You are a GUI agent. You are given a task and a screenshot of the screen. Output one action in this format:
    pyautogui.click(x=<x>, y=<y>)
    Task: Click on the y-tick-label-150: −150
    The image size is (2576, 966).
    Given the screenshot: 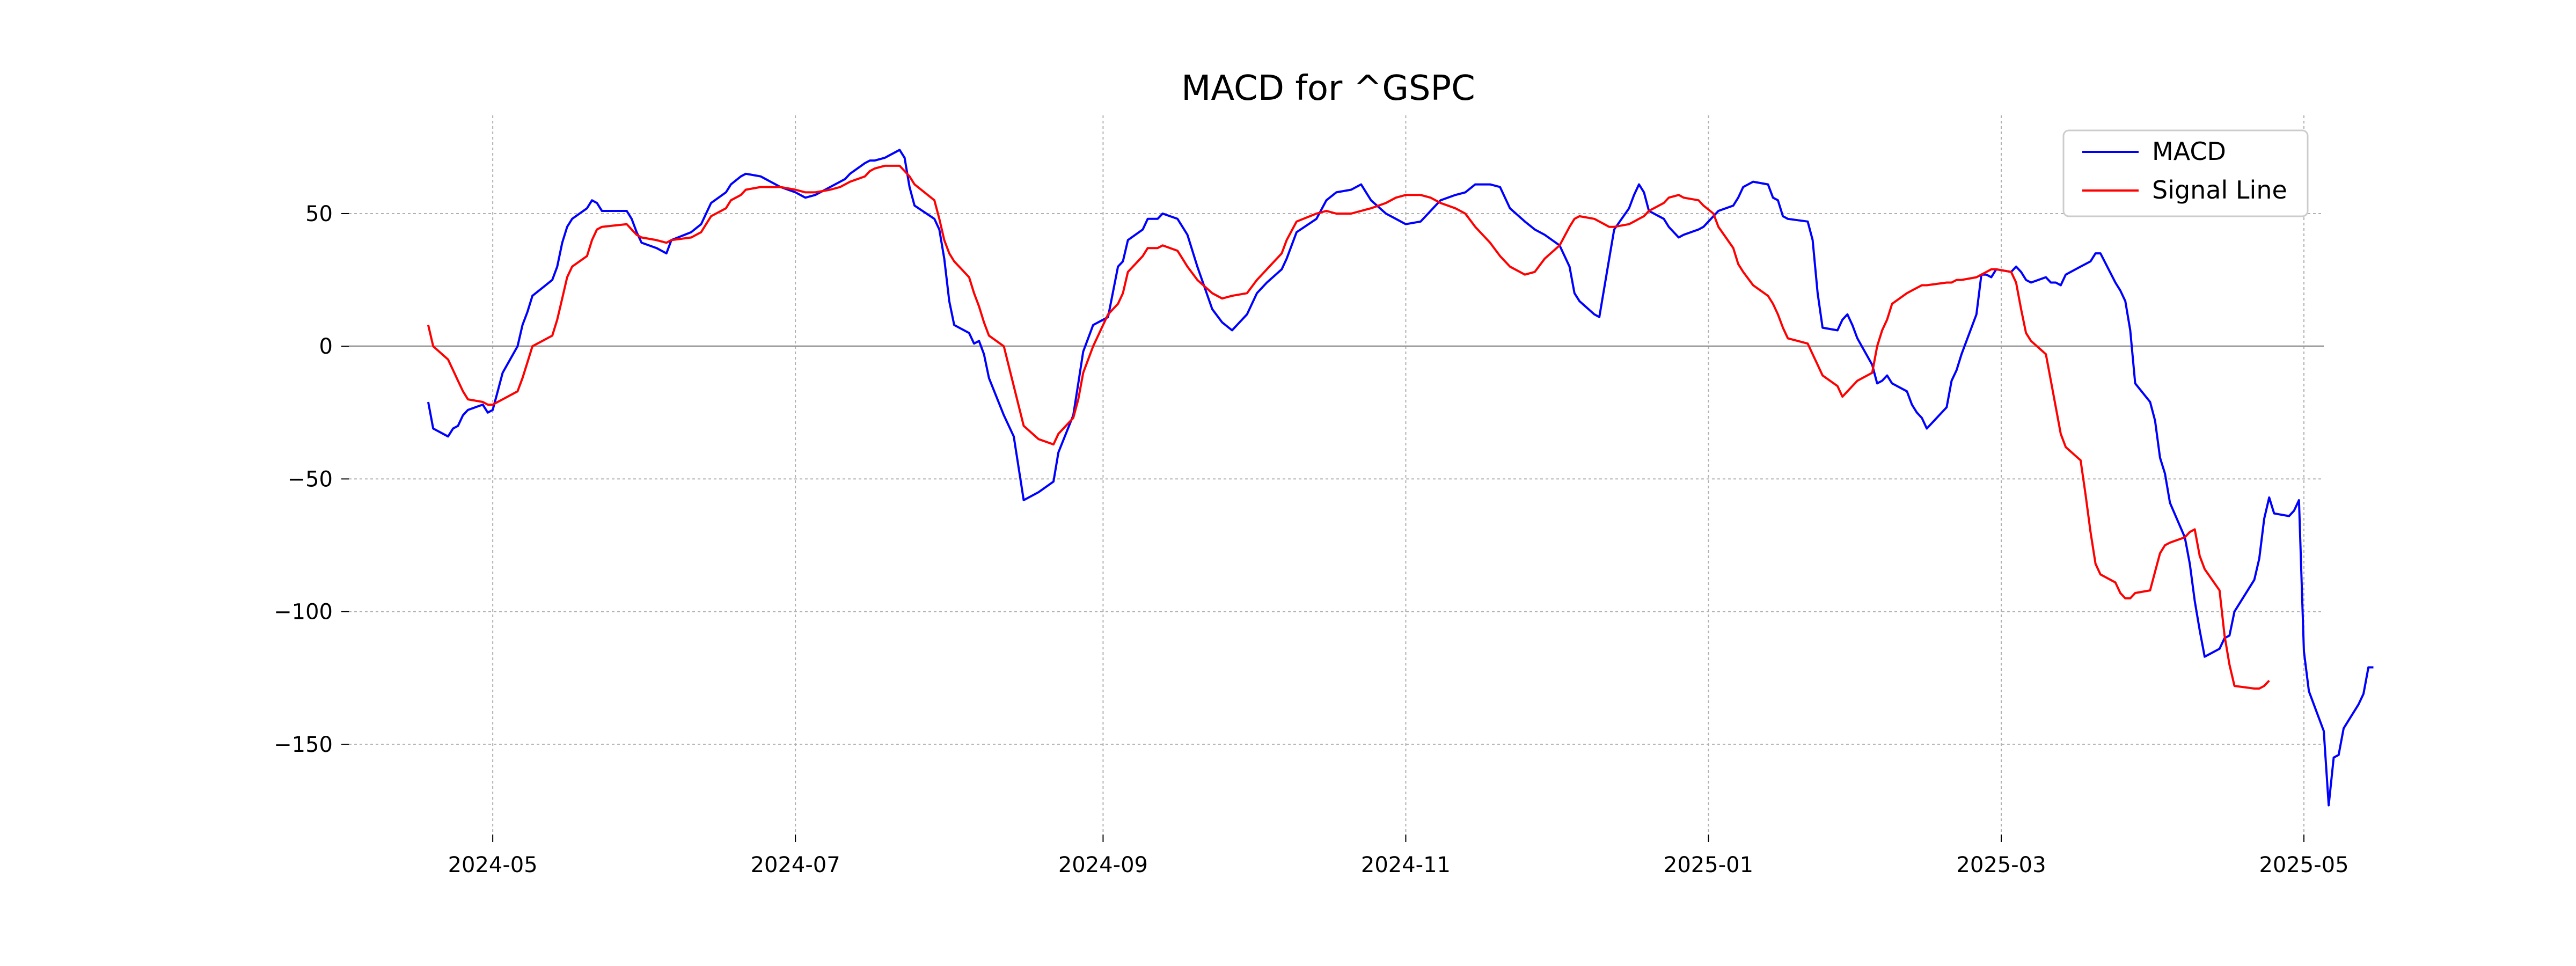 What is the action you would take?
    pyautogui.click(x=303, y=745)
    